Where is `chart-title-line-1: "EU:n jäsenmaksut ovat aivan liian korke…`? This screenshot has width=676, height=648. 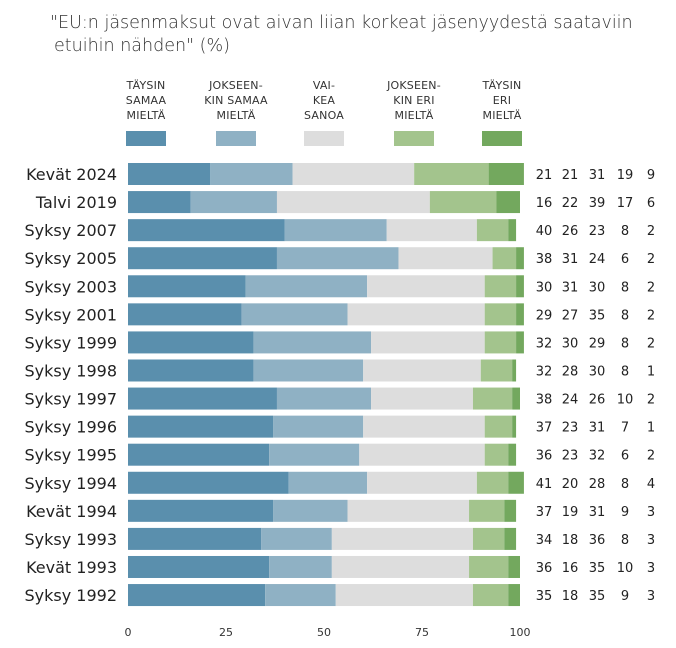
chart-title-line-1: "EU:n jäsenmaksut ovat aivan liian korke… is located at coordinates (341, 23).